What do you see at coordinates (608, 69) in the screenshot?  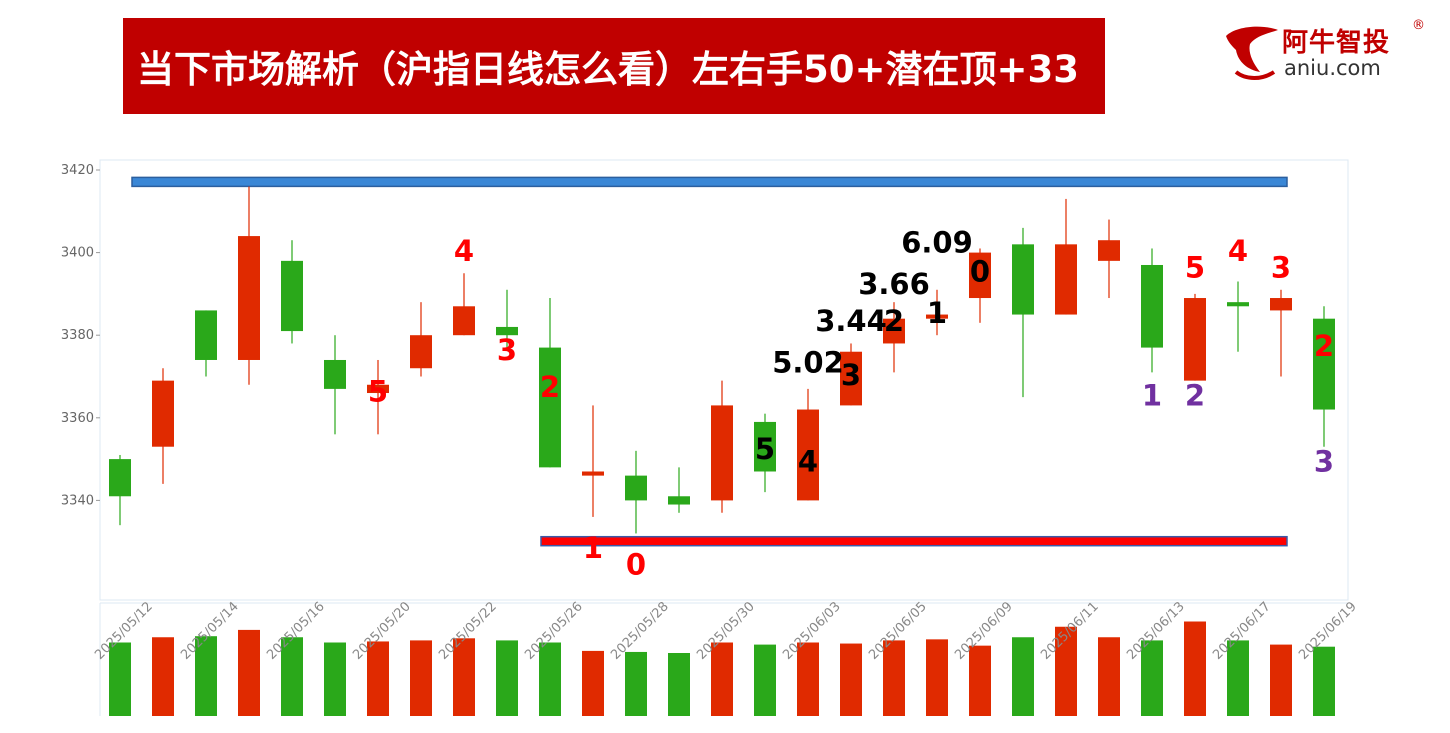 I see `page-title: 当下市场解析（沪指日线怎么看）左右手50+潜在顶+33` at bounding box center [608, 69].